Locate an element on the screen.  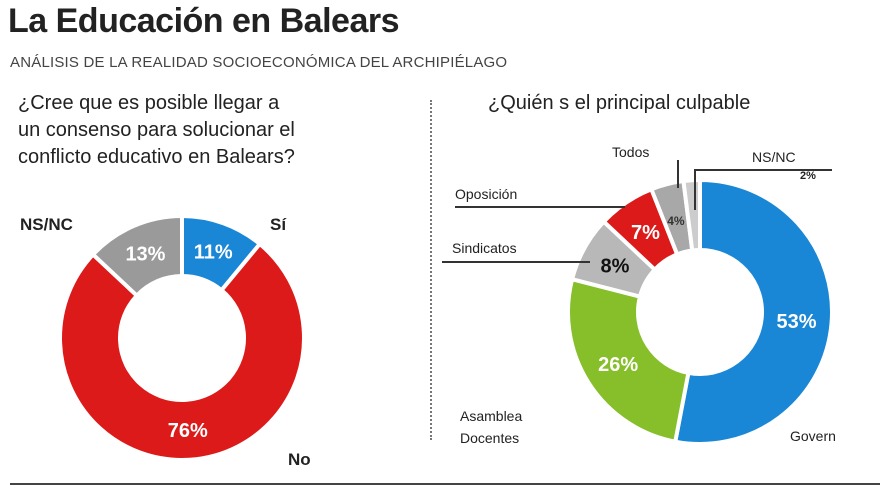
divider is located at coordinates (431, 270).